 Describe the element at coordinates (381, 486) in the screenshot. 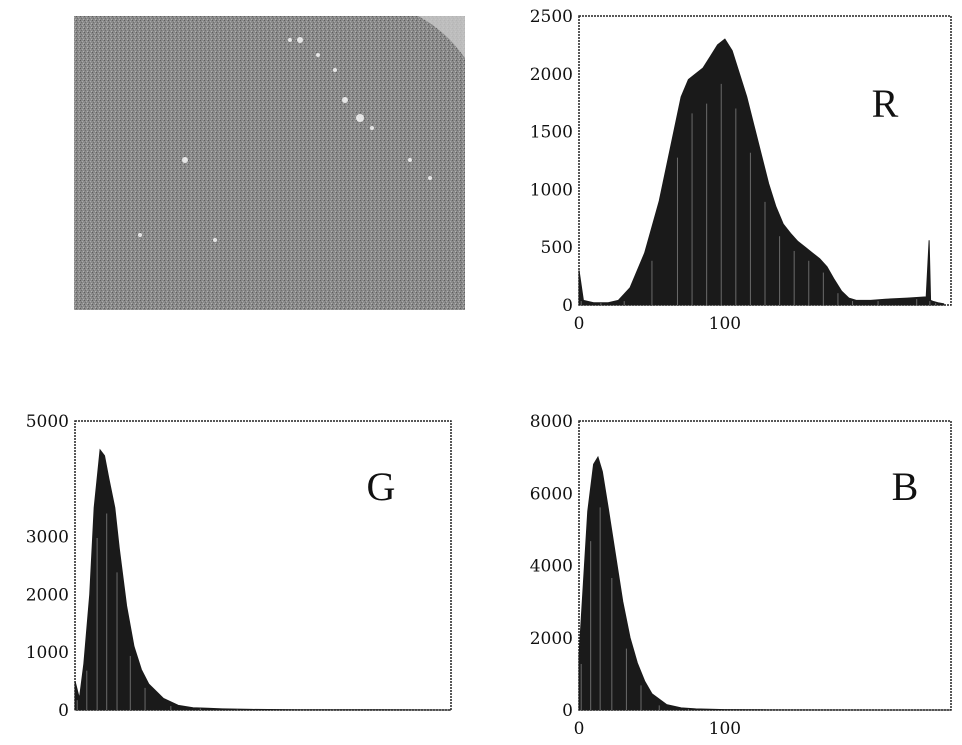

I see `channel-label-g: G` at that location.